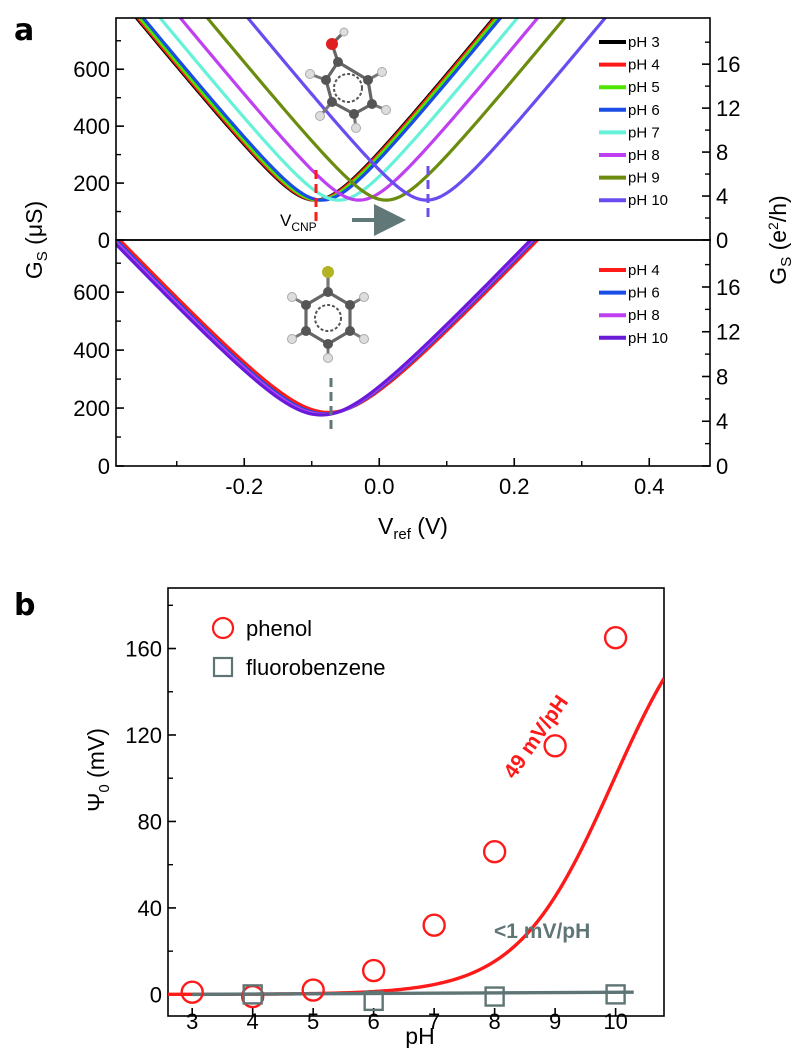 The height and width of the screenshot is (1048, 798). What do you see at coordinates (633, 304) in the screenshot?
I see `legend-bottom: pH 4 pH 6 pH 8 pH 10` at bounding box center [633, 304].